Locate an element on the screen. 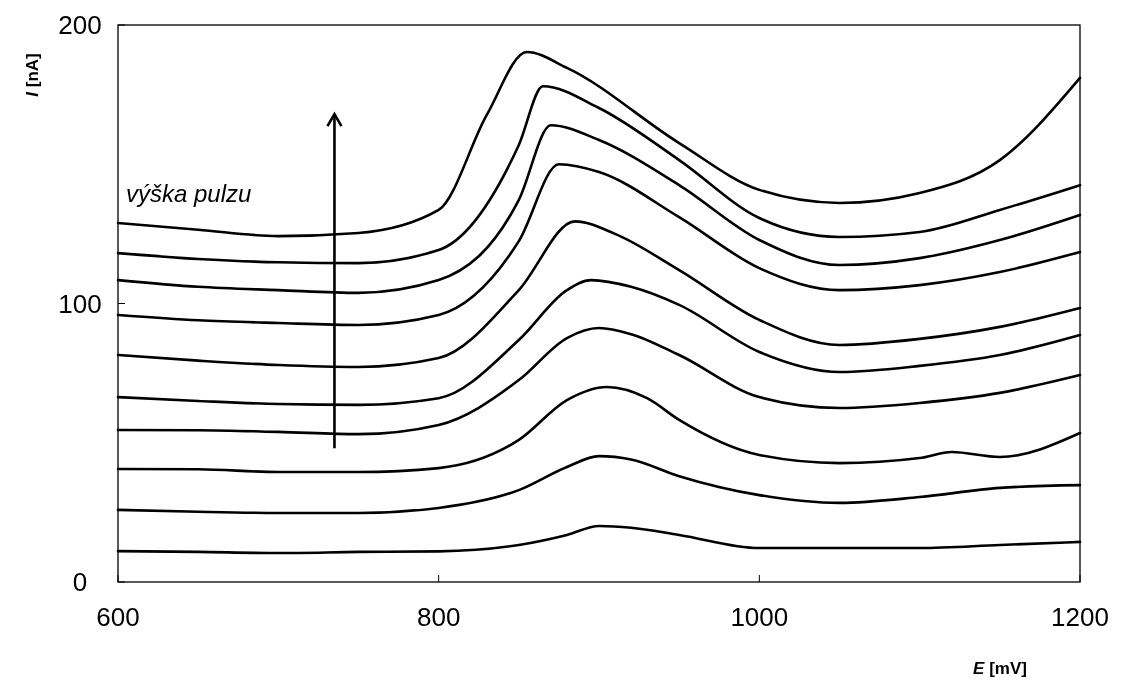  x-tick-label: 800 is located at coordinates (438, 617).